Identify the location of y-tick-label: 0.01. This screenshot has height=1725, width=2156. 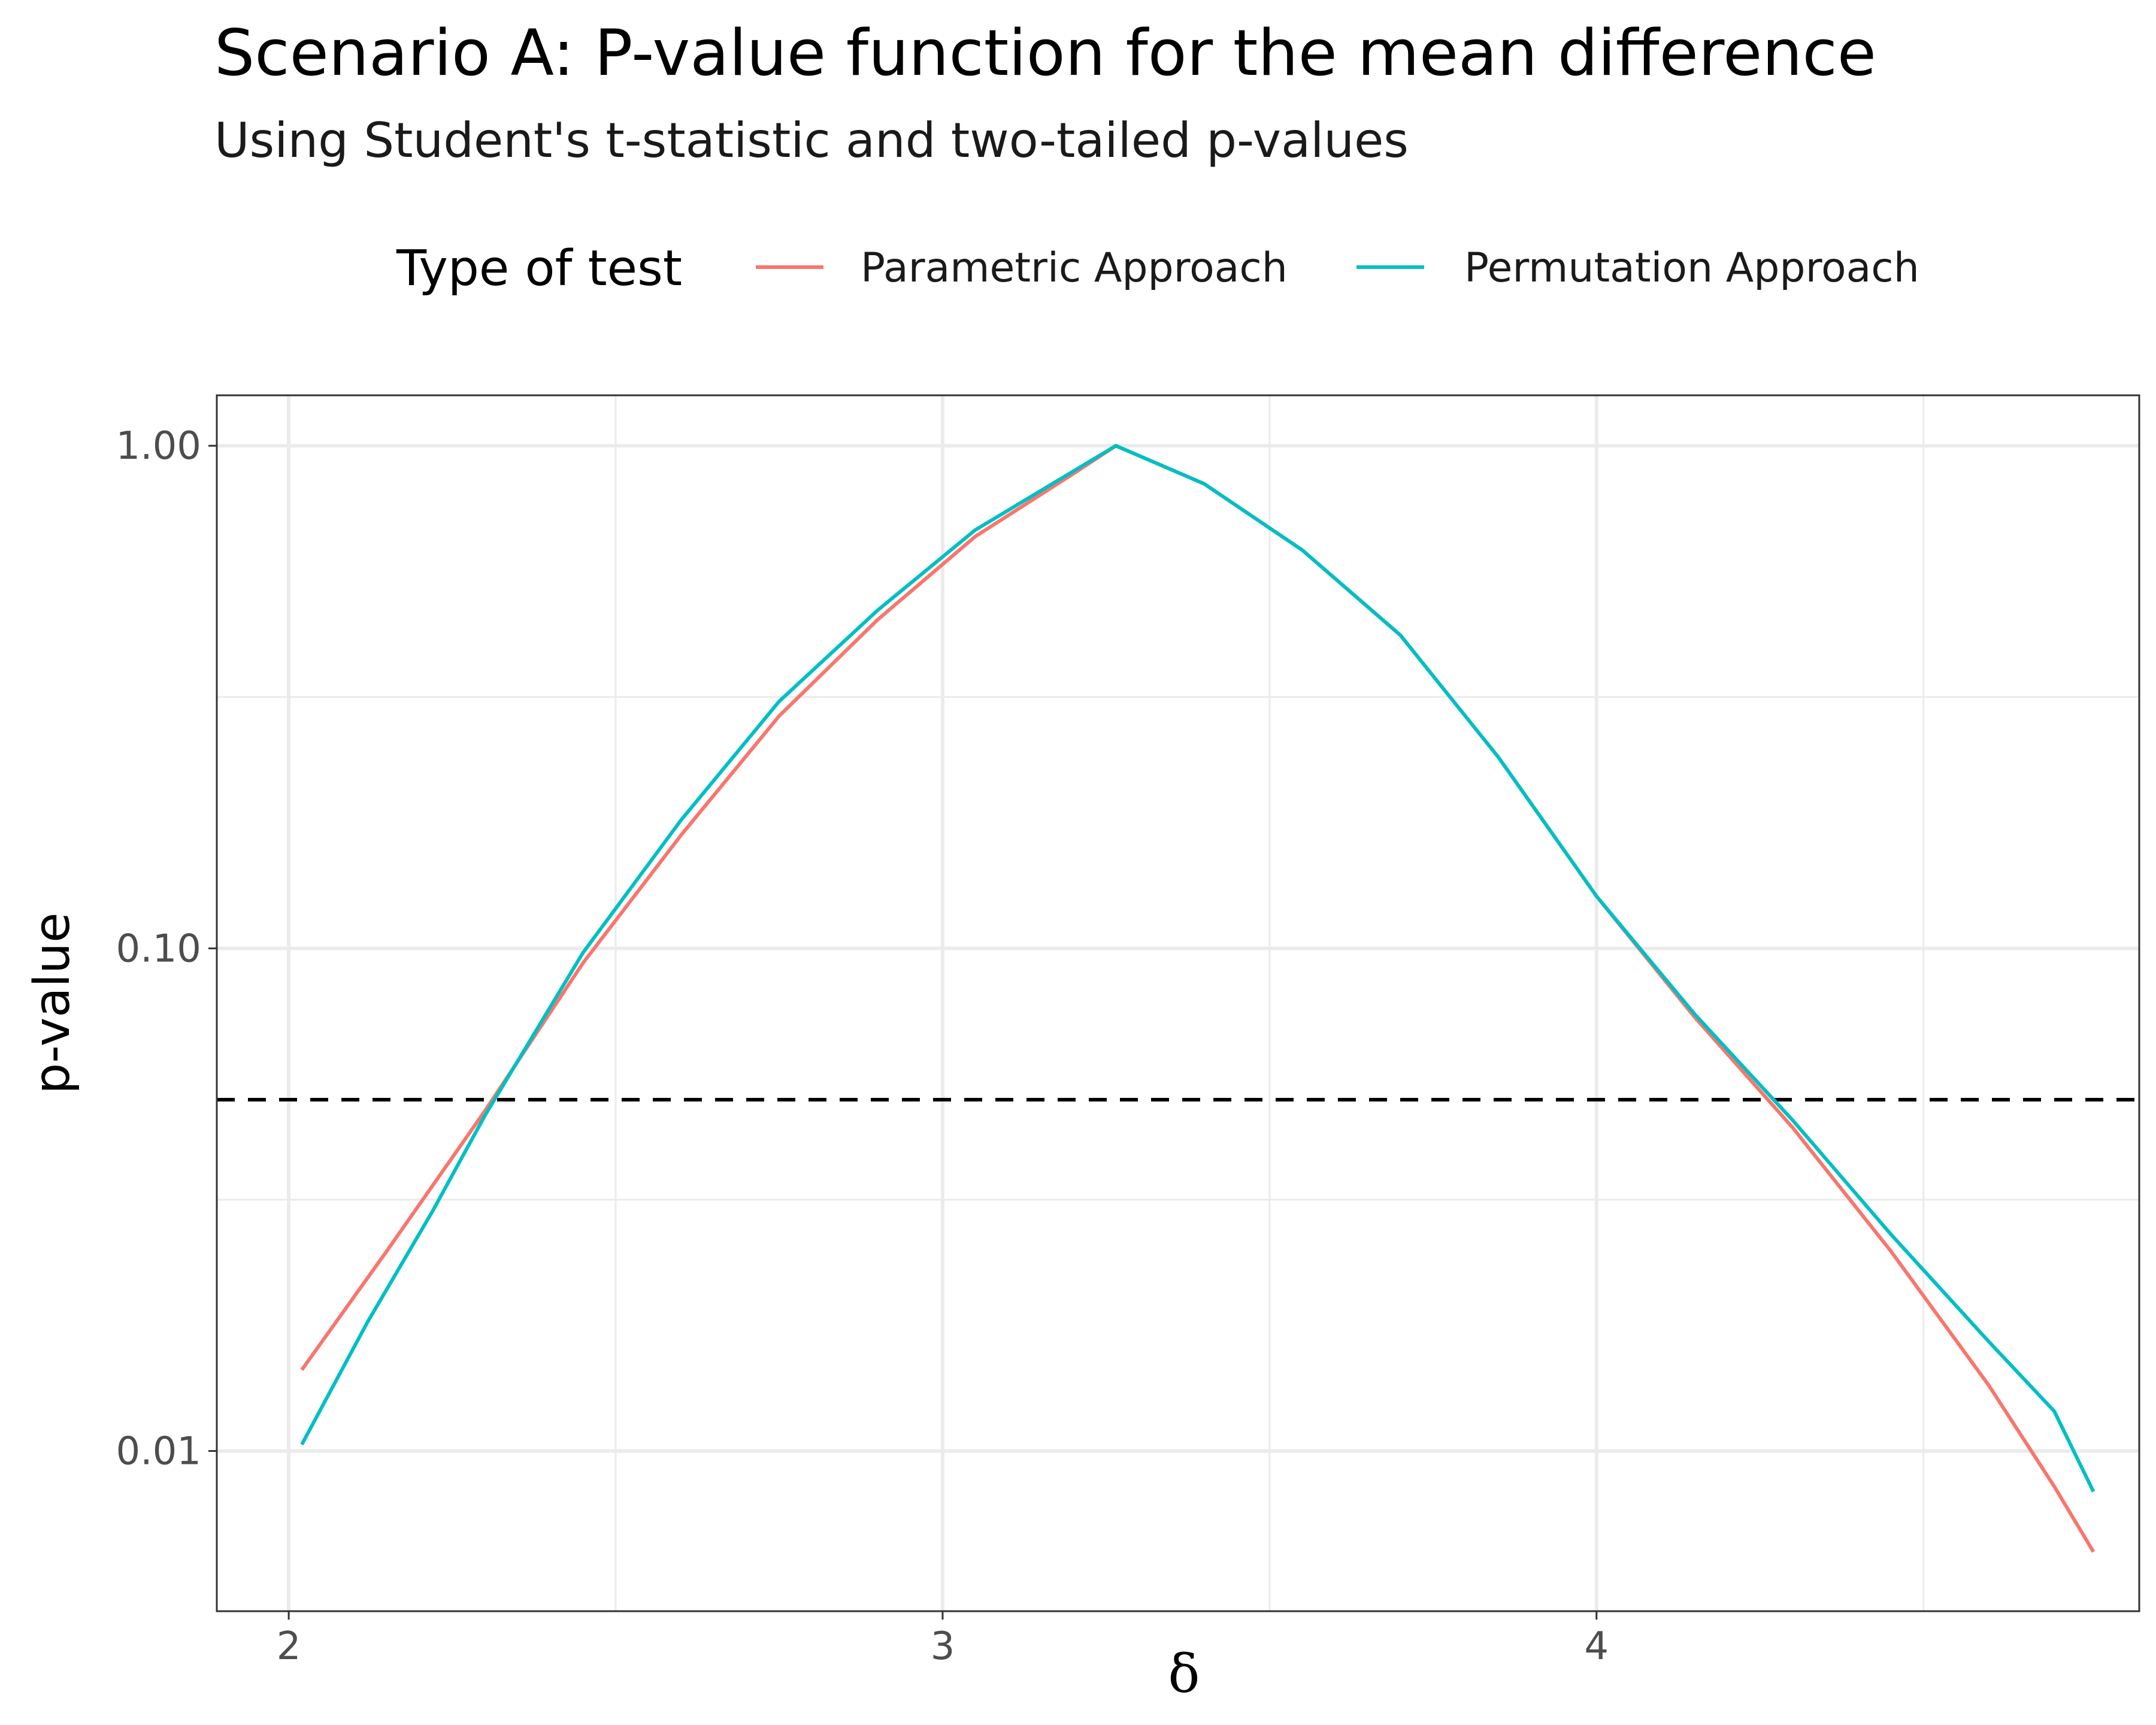
(159, 1452).